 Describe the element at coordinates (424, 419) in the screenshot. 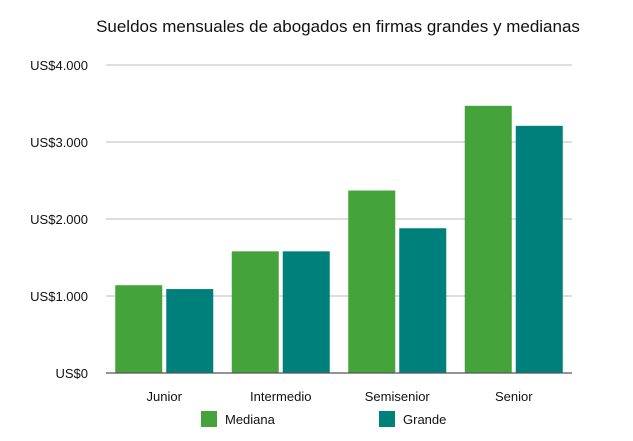

I see `legend-label: Grande` at that location.